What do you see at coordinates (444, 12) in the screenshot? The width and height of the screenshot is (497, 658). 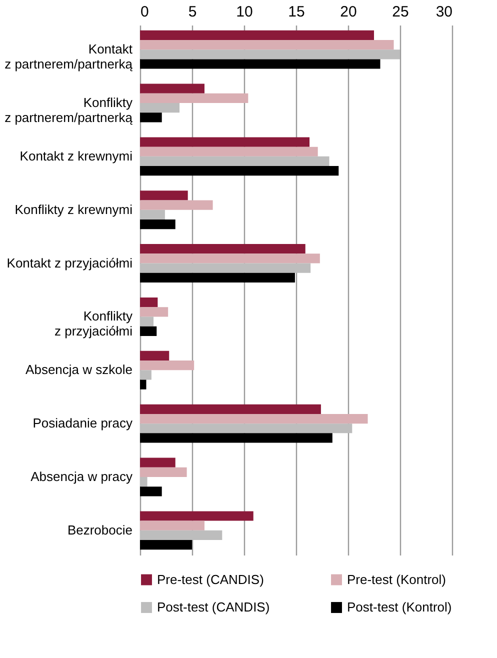 I see `x-tick-label: 30` at bounding box center [444, 12].